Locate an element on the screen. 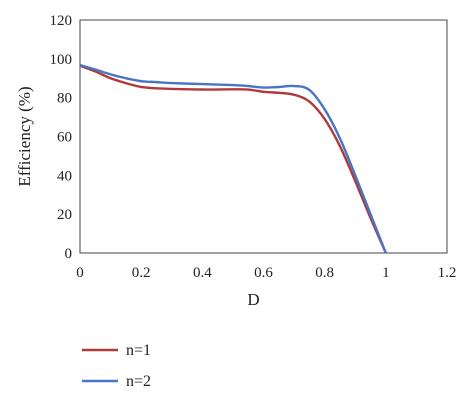 The width and height of the screenshot is (474, 402). y-tick-label: 80 is located at coordinates (64, 99).